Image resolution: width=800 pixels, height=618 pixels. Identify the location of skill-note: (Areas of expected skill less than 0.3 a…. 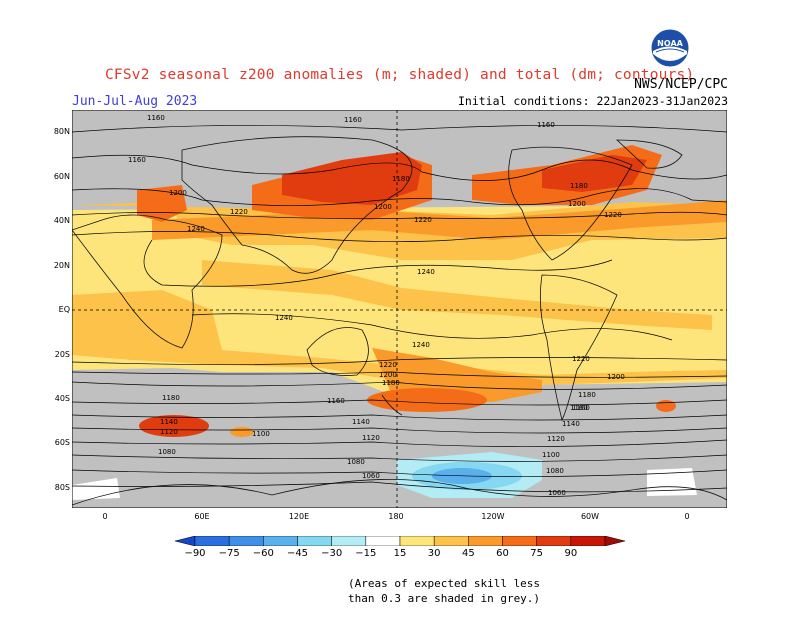
(444, 591).